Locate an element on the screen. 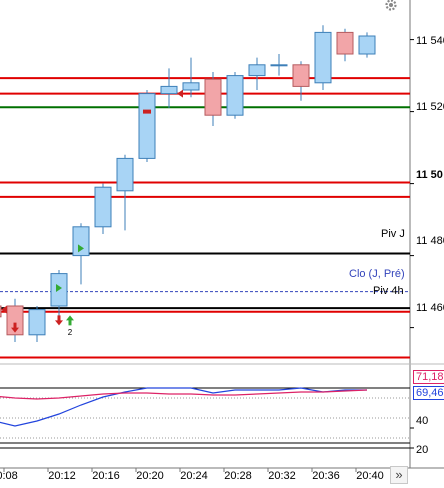 The height and width of the screenshot is (488, 444). time-label-2028: 20:28 is located at coordinates (238, 476).